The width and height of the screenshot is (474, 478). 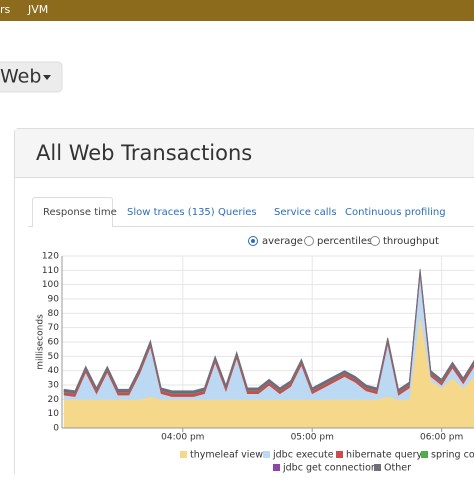 What do you see at coordinates (5, 9) in the screenshot?
I see `nav-item: rs` at bounding box center [5, 9].